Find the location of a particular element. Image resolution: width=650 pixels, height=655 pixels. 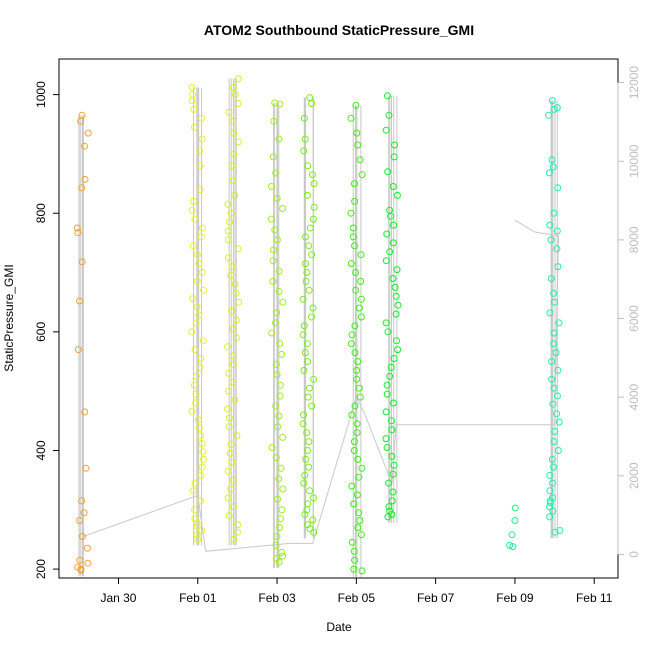

y2-tick-label: 0 is located at coordinates (634, 554).